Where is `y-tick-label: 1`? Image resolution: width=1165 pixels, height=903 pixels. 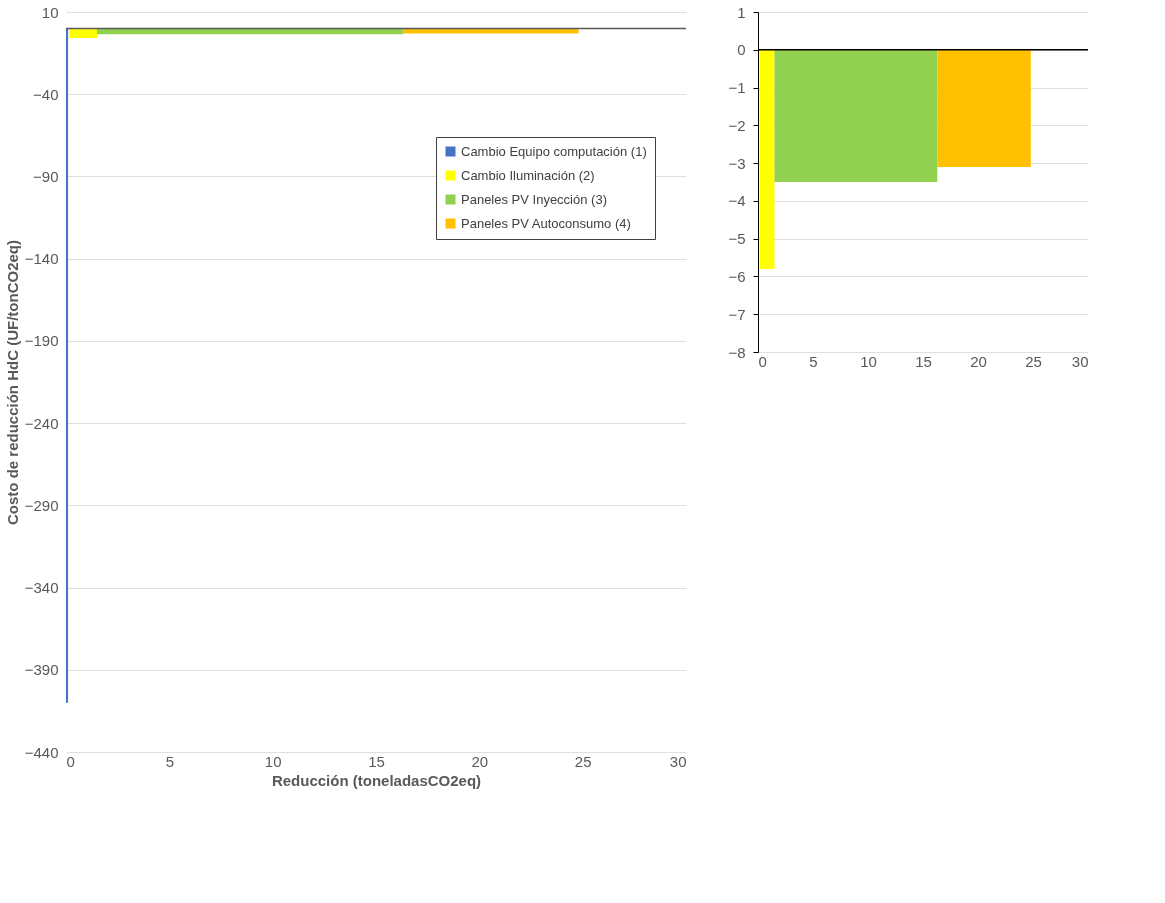 y-tick-label: 1 is located at coordinates (741, 12).